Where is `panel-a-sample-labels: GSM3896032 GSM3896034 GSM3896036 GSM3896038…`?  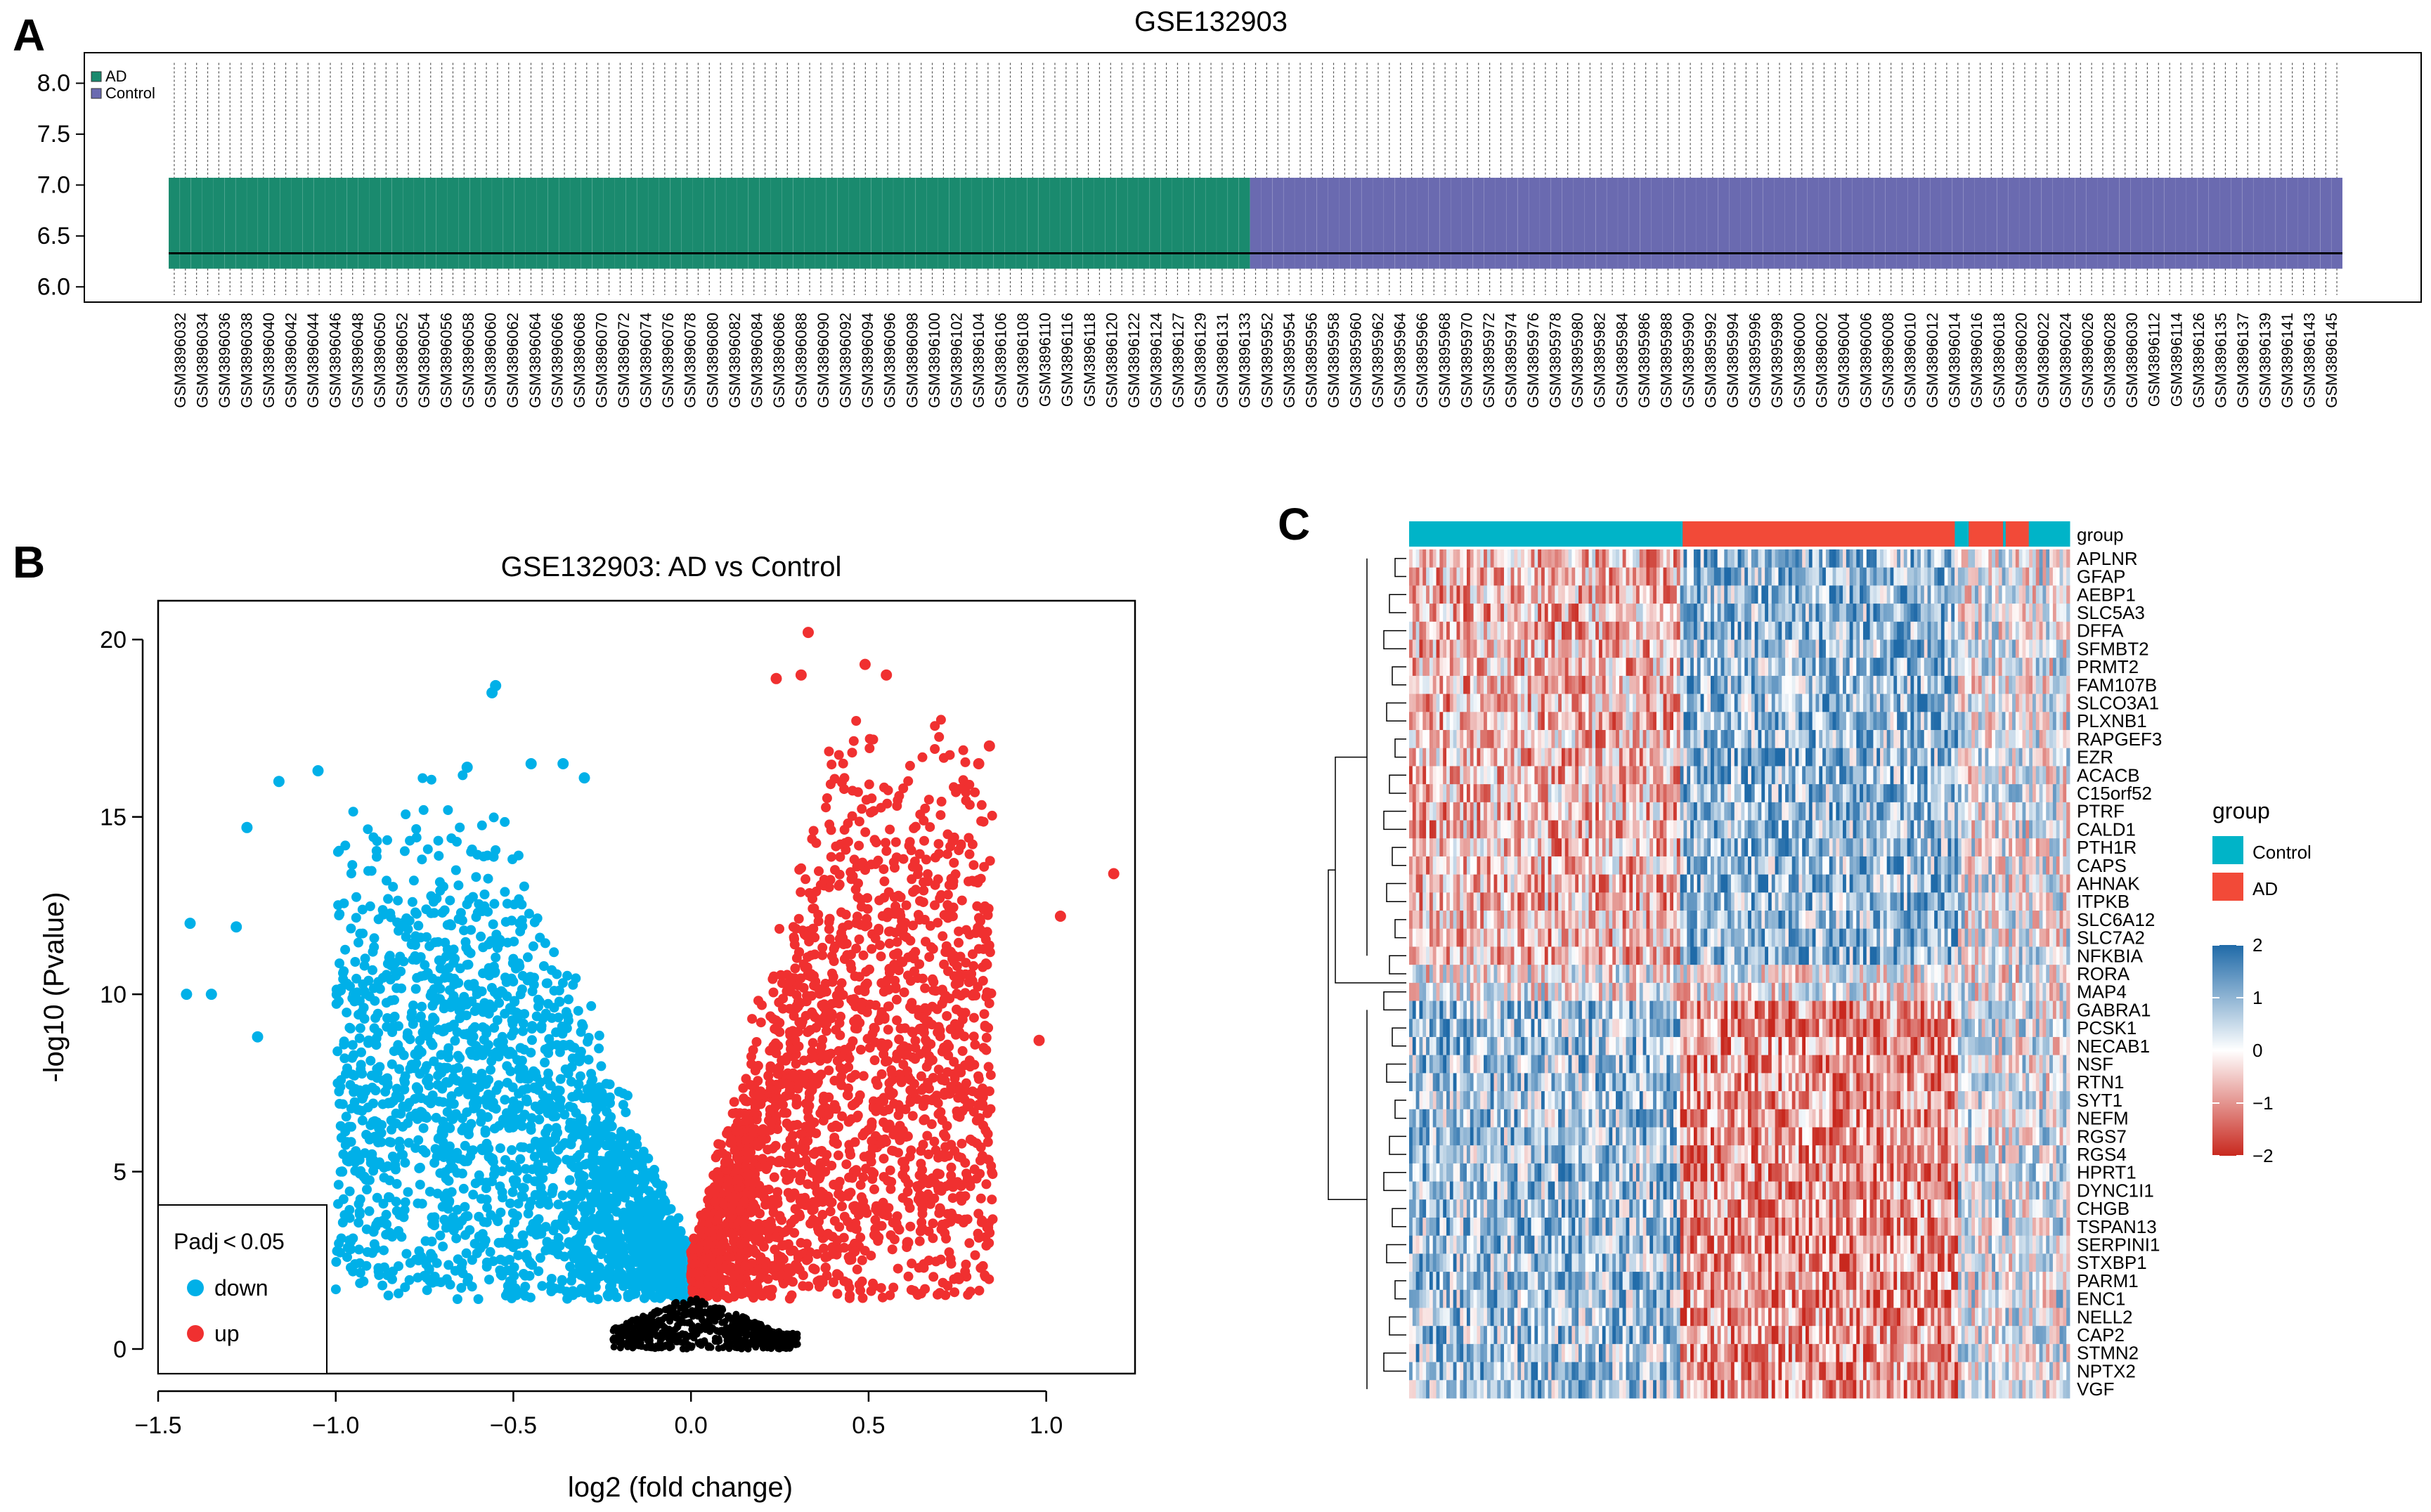 panel-a-sample-labels: GSM3896032 GSM3896034 GSM3896036 GSM3896038… is located at coordinates (1255, 361).